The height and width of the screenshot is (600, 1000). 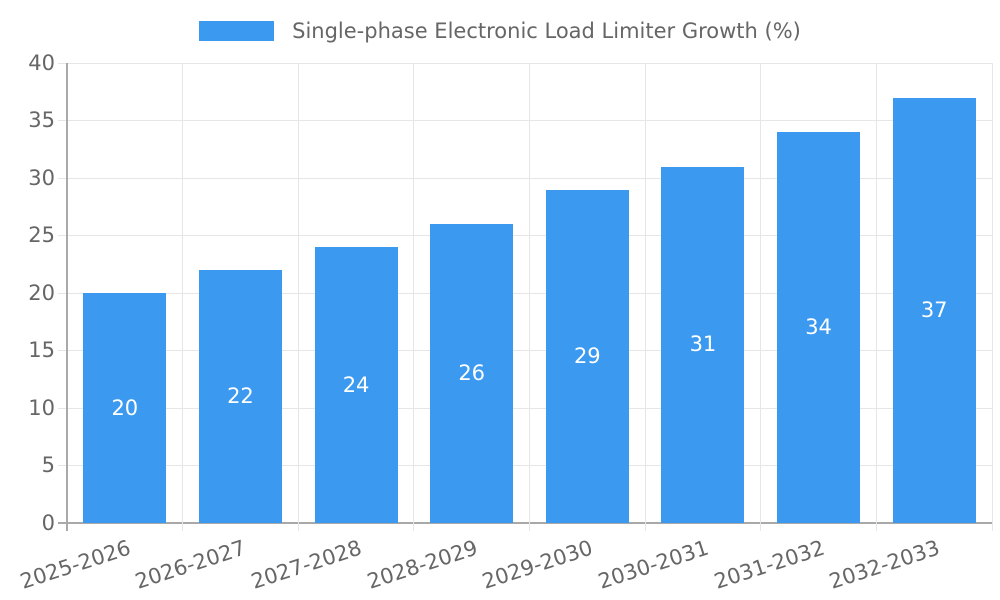 What do you see at coordinates (525, 523) in the screenshot?
I see `x-axis-line` at bounding box center [525, 523].